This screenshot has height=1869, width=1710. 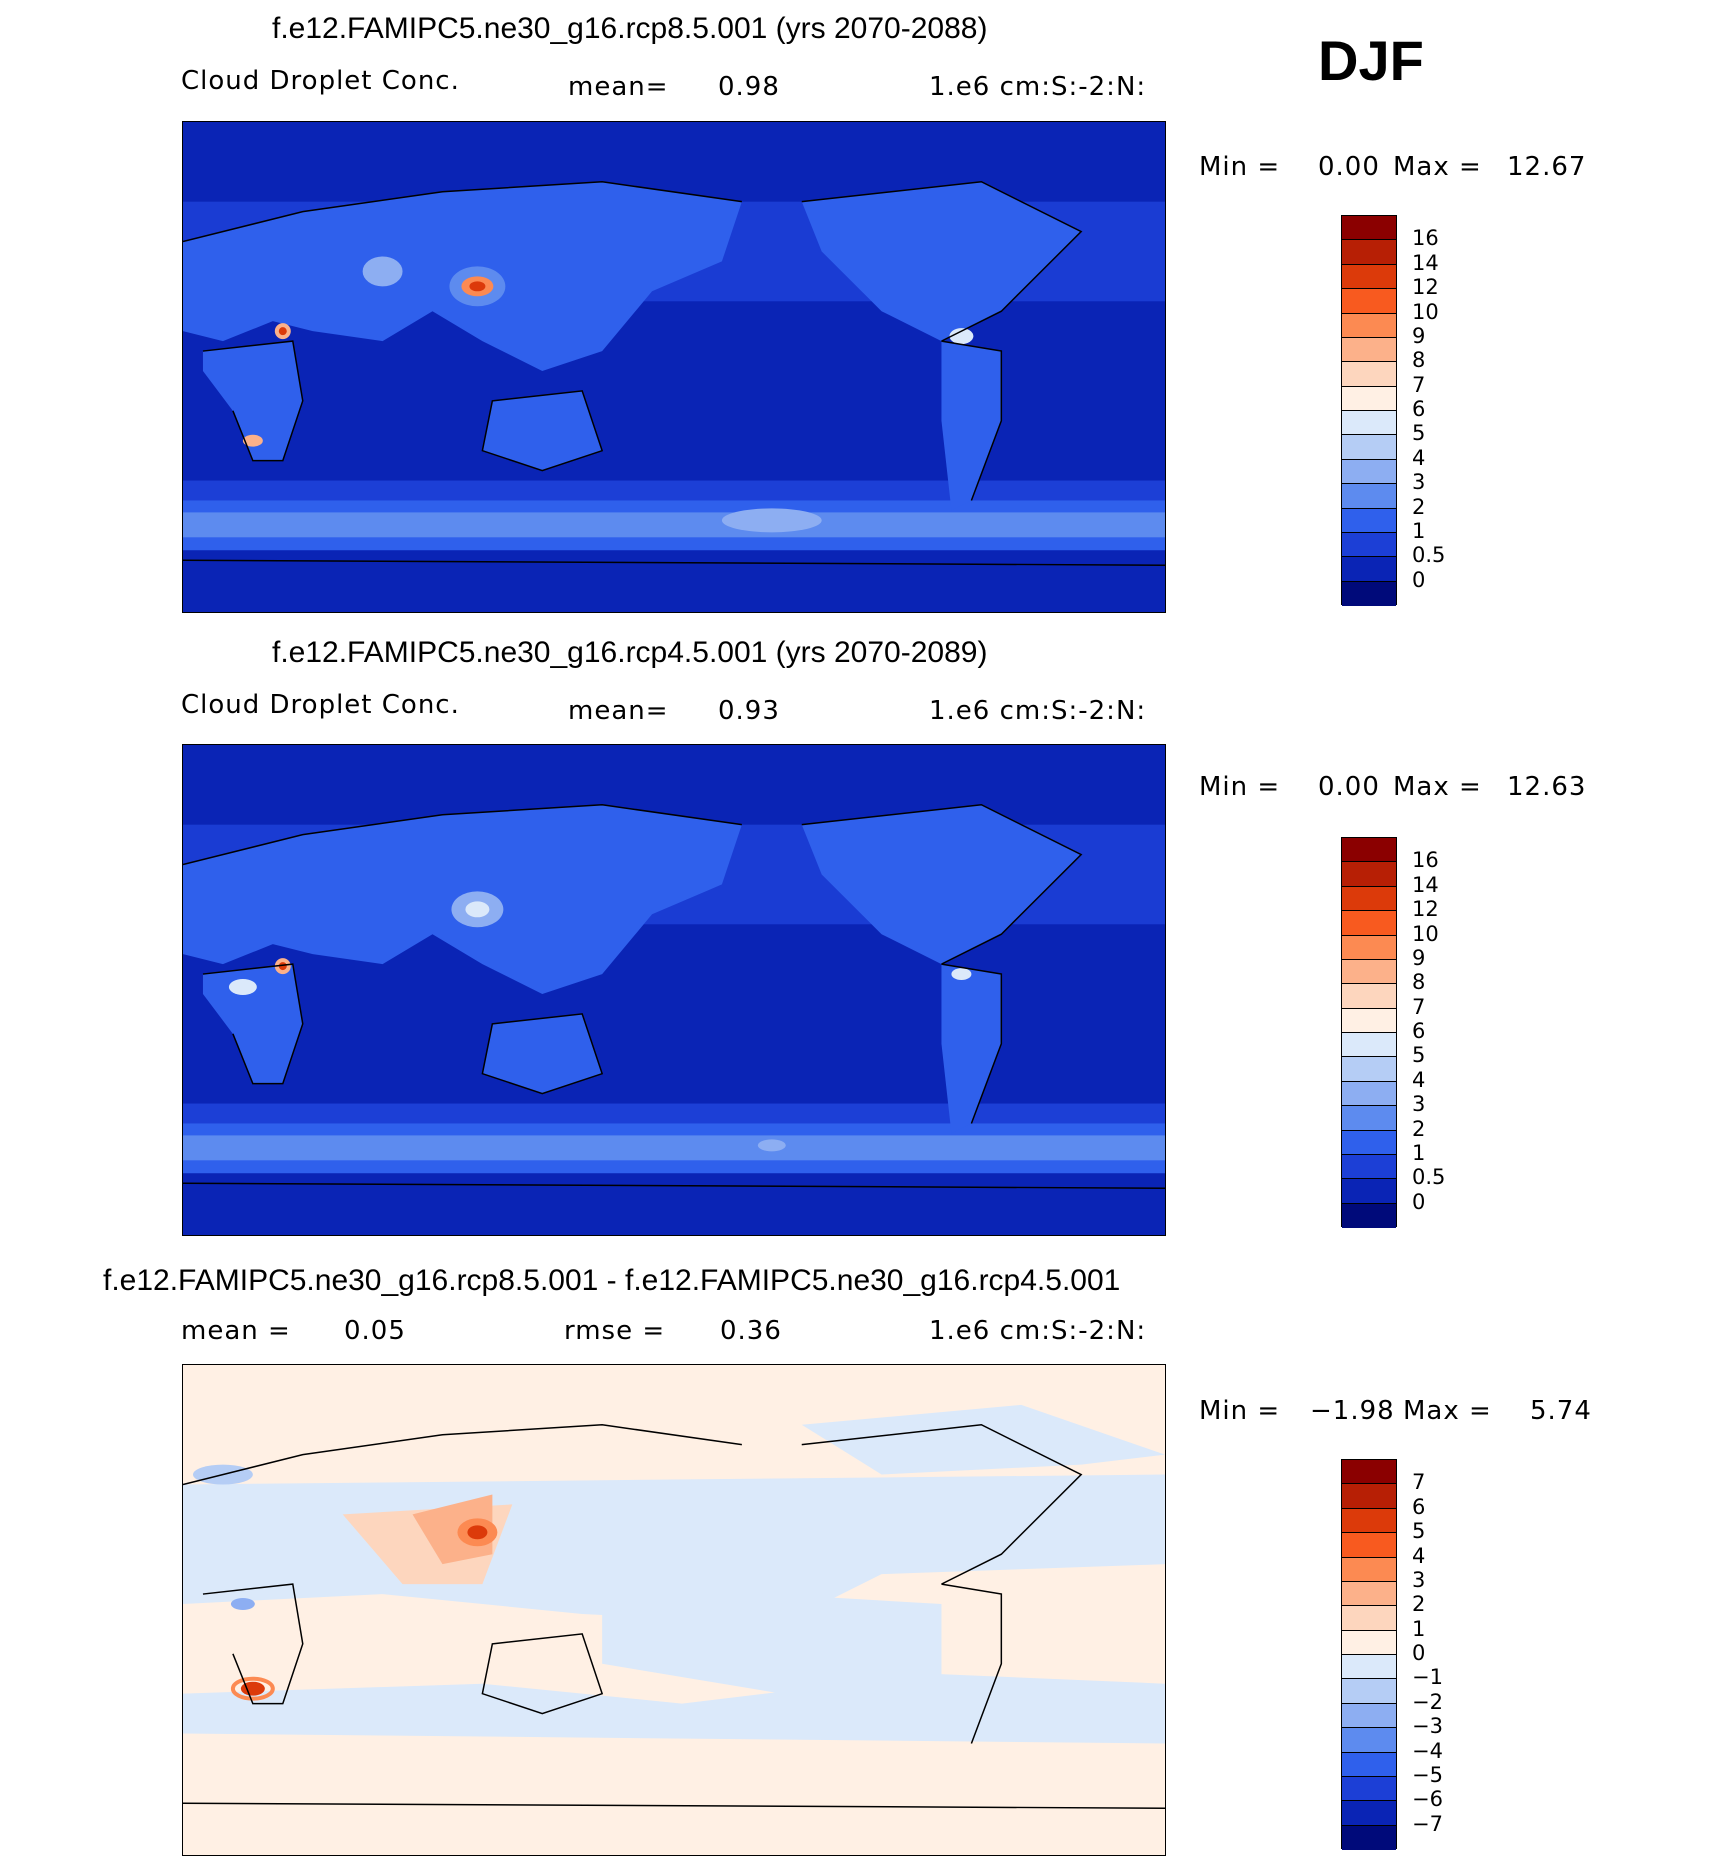 What do you see at coordinates (1419, 1531) in the screenshot?
I see `colorbar-tick-label: 5` at bounding box center [1419, 1531].